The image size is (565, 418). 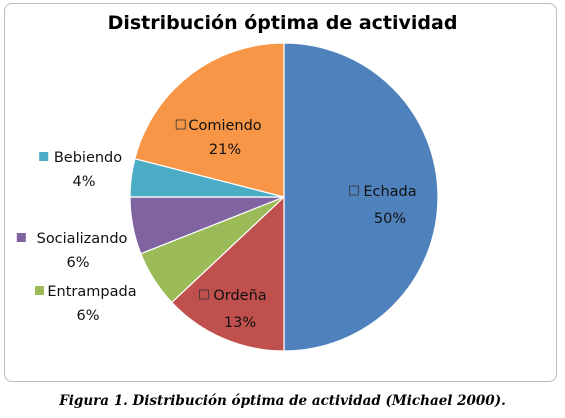 What do you see at coordinates (88, 158) in the screenshot?
I see `slice-name: Bebiendo` at bounding box center [88, 158].